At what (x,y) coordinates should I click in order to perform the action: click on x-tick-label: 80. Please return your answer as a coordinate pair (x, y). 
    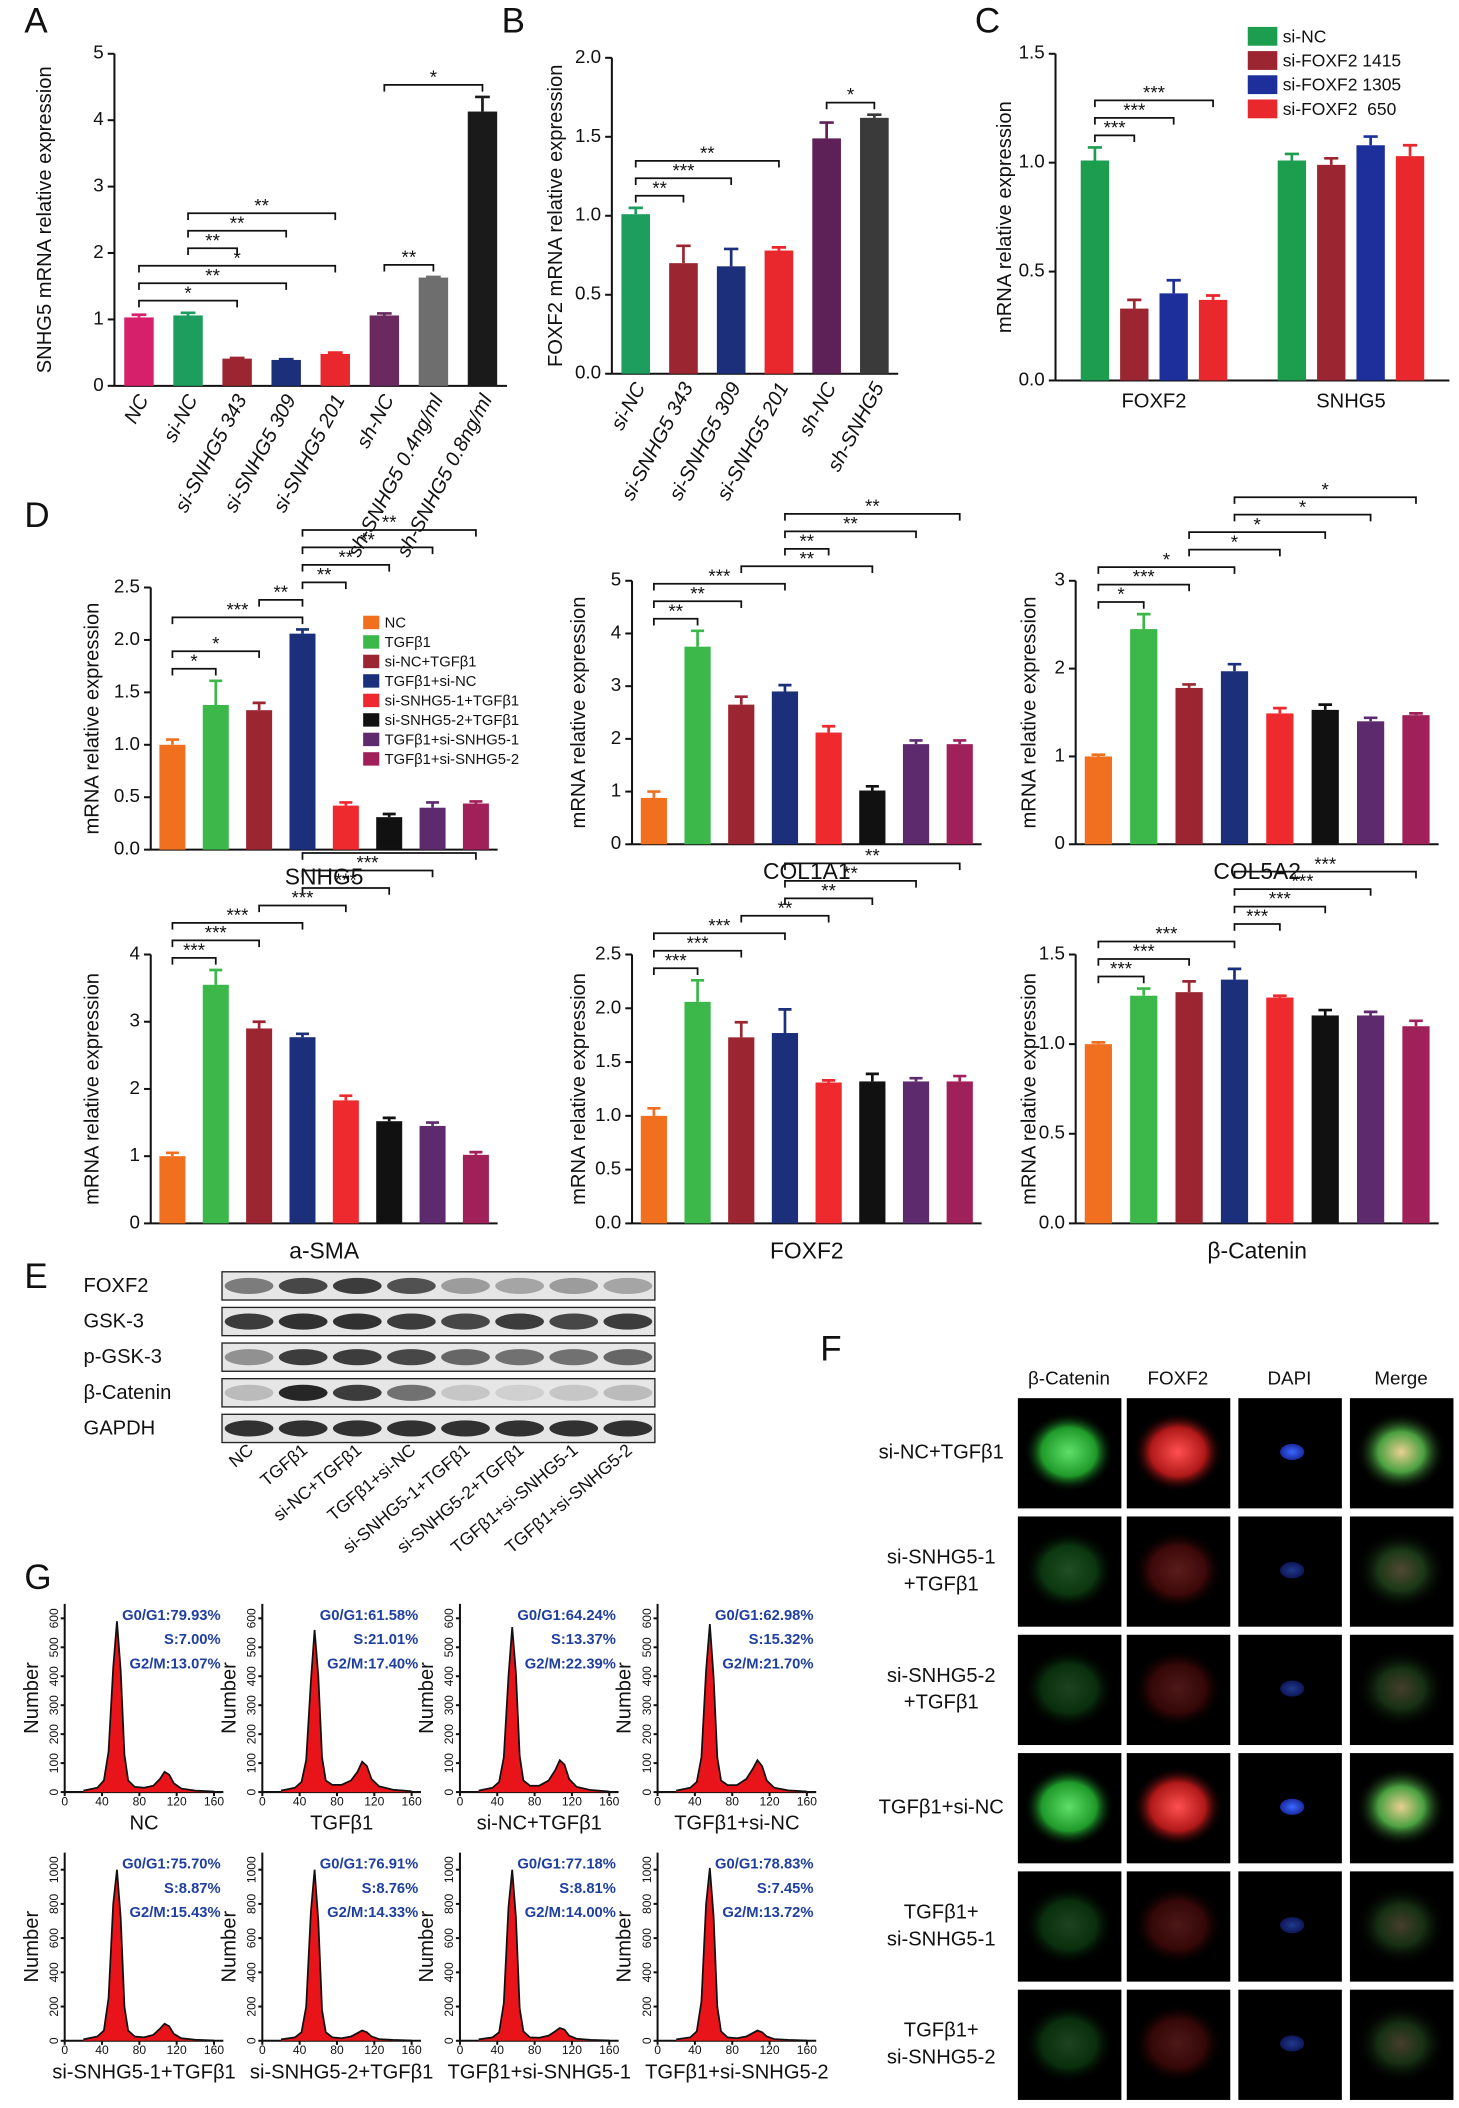
    Looking at the image, I should click on (535, 2050).